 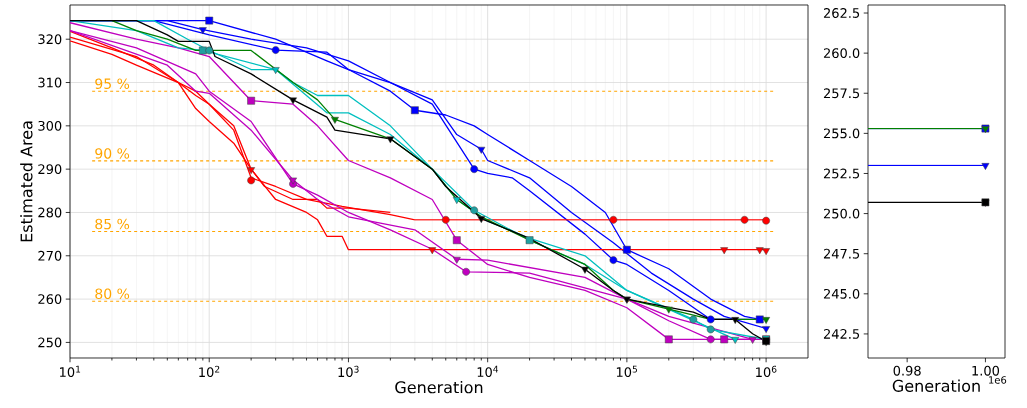 I want to click on x-tick-label: 10$^{5}$, so click(x=626, y=371).